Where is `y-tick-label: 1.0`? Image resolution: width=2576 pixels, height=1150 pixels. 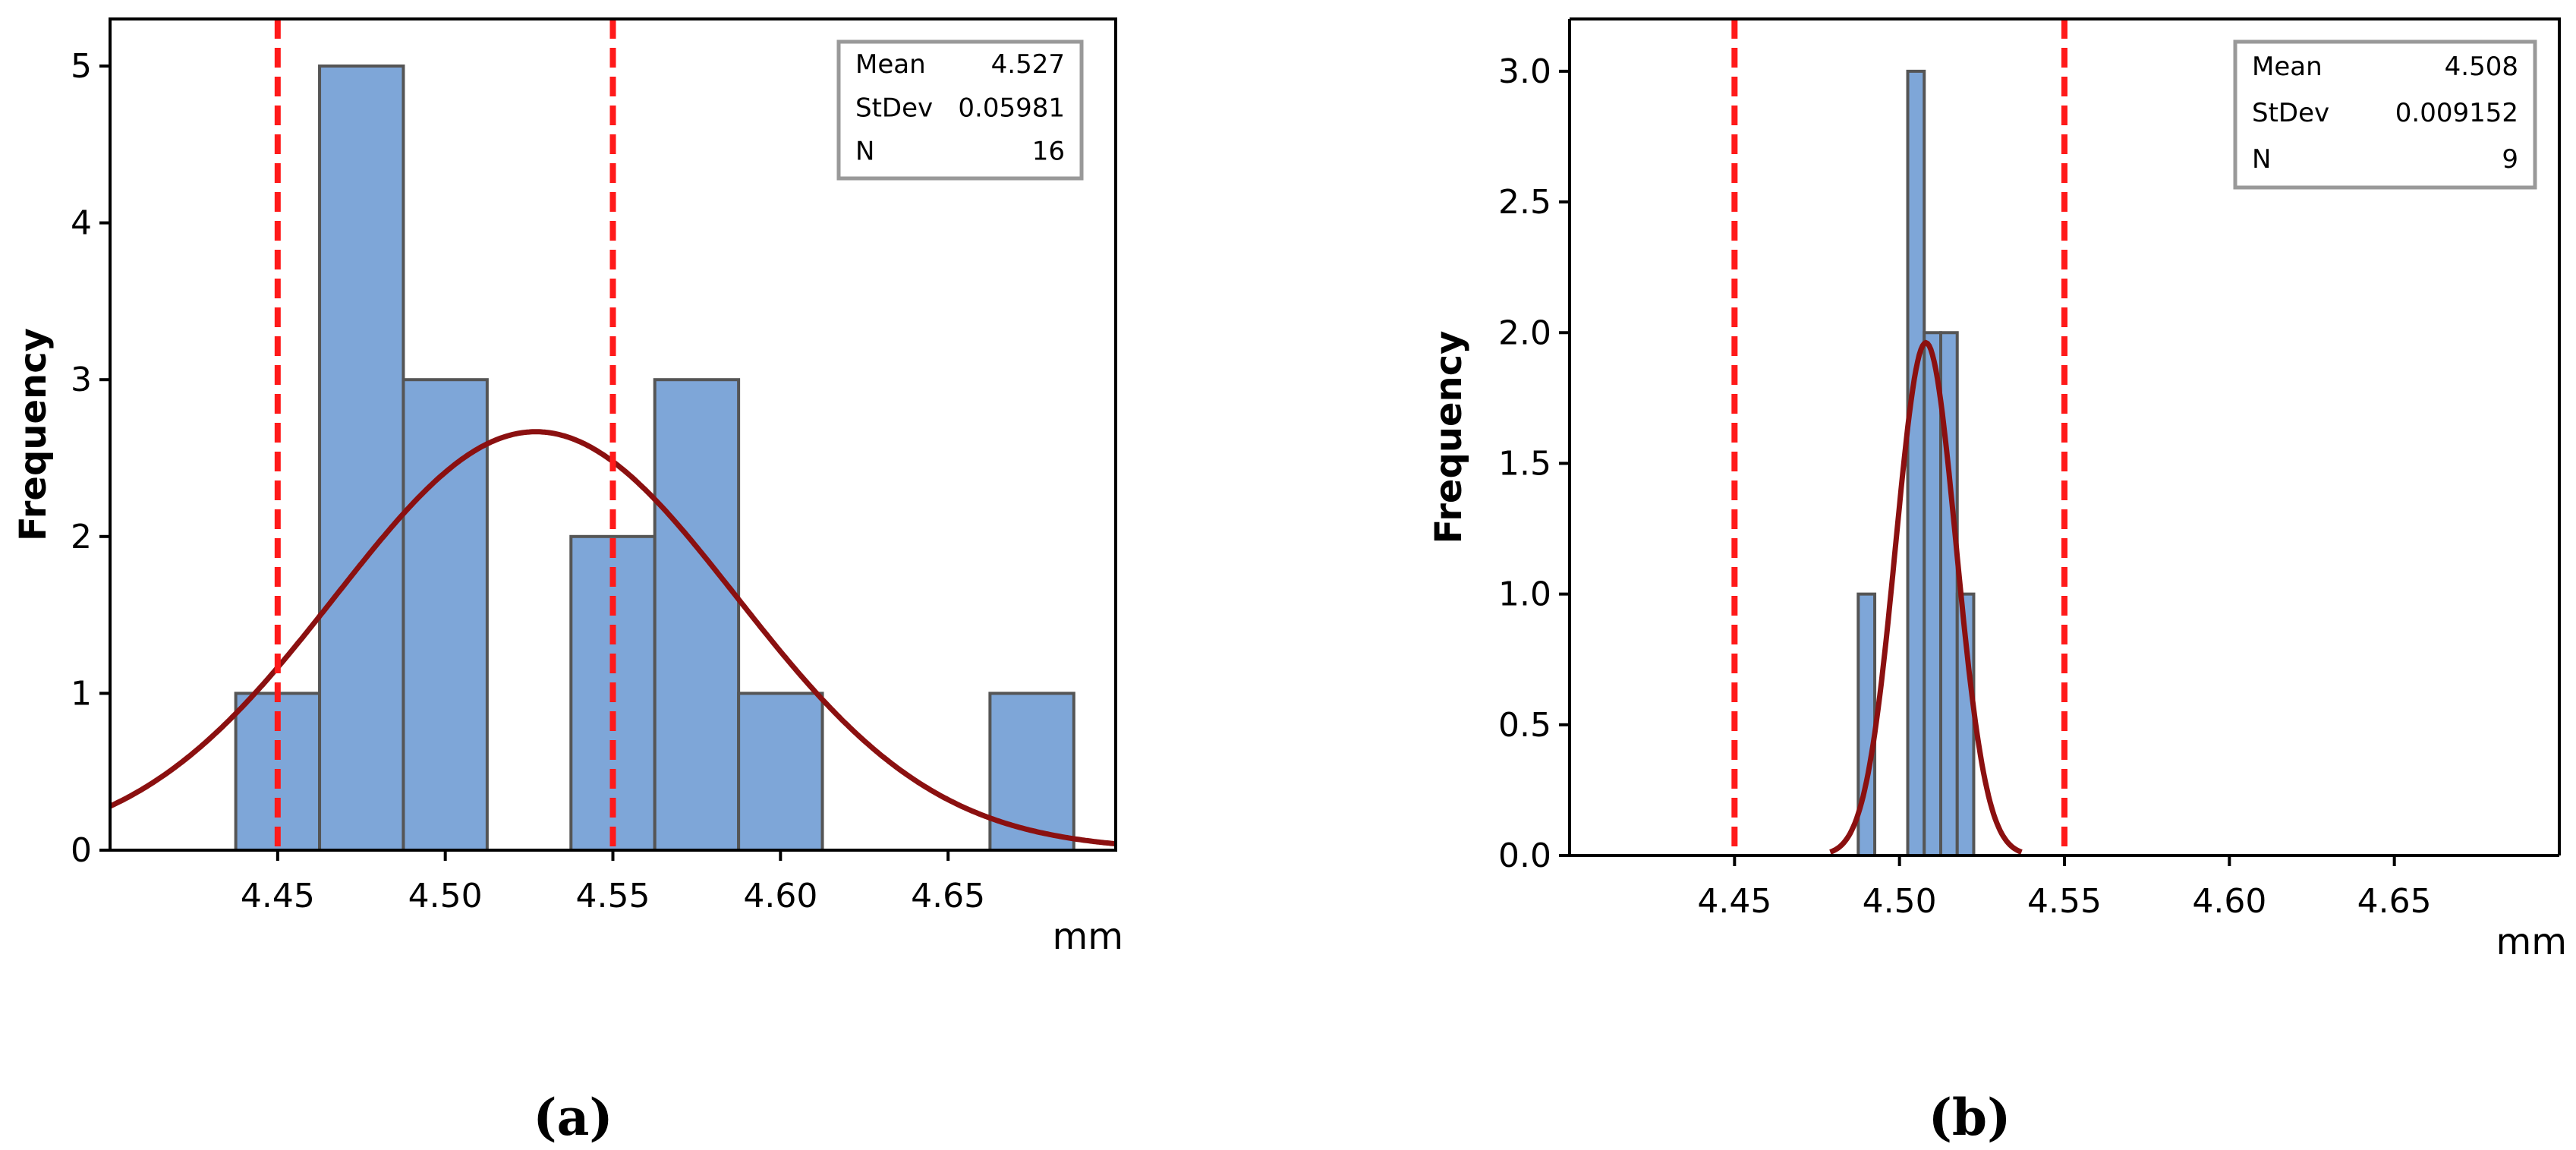 y-tick-label: 1.0 is located at coordinates (1524, 594).